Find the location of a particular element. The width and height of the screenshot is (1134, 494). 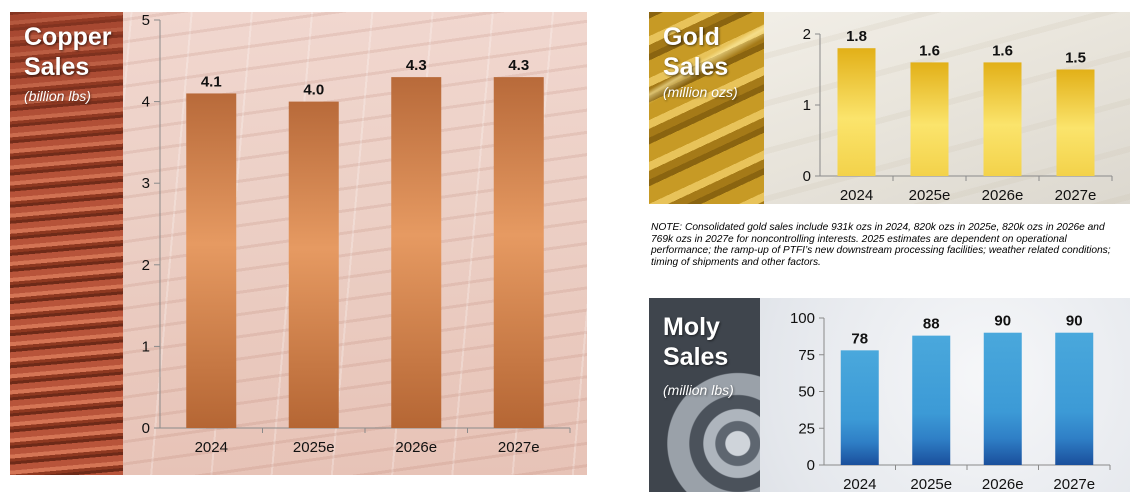

moly-y-tick-label: 50 is located at coordinates (806, 392).